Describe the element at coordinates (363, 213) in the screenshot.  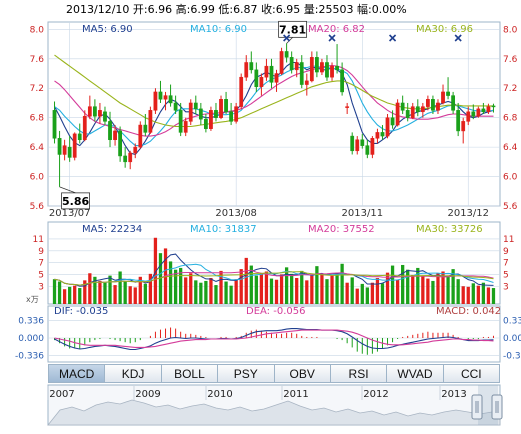
I see `price-x-tick-label: 2013/11` at that location.